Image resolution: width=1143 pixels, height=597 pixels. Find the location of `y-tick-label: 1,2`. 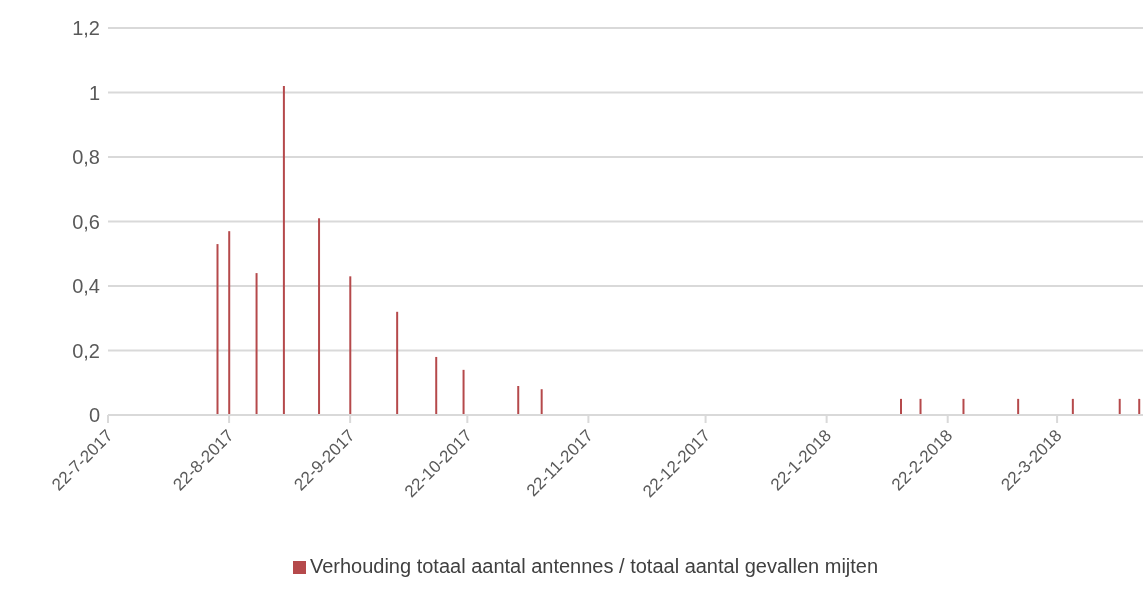

y-tick-label: 1,2 is located at coordinates (86, 28).